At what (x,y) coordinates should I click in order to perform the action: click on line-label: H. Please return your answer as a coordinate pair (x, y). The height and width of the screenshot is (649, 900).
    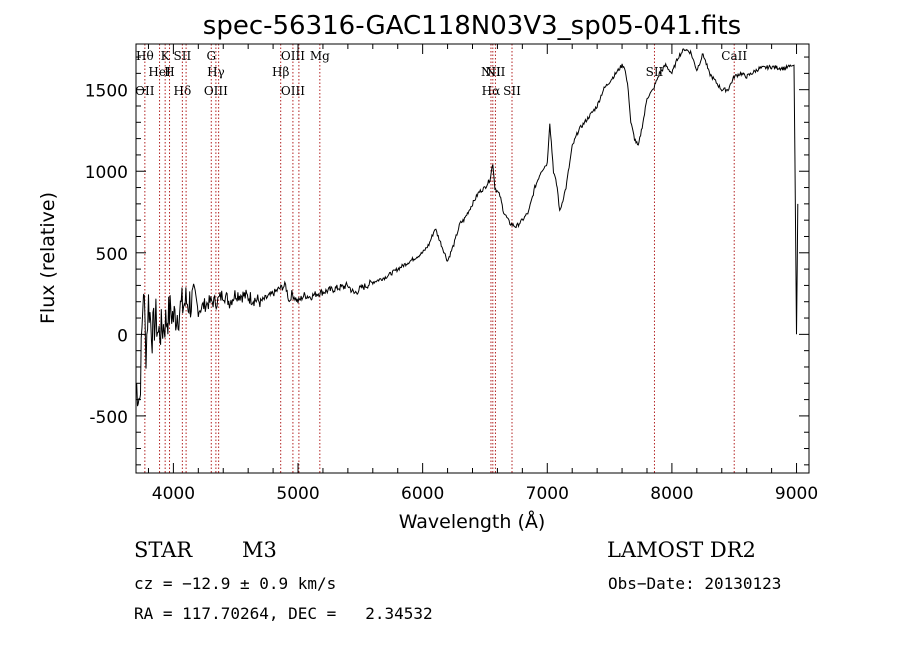
    Looking at the image, I should click on (169, 72).